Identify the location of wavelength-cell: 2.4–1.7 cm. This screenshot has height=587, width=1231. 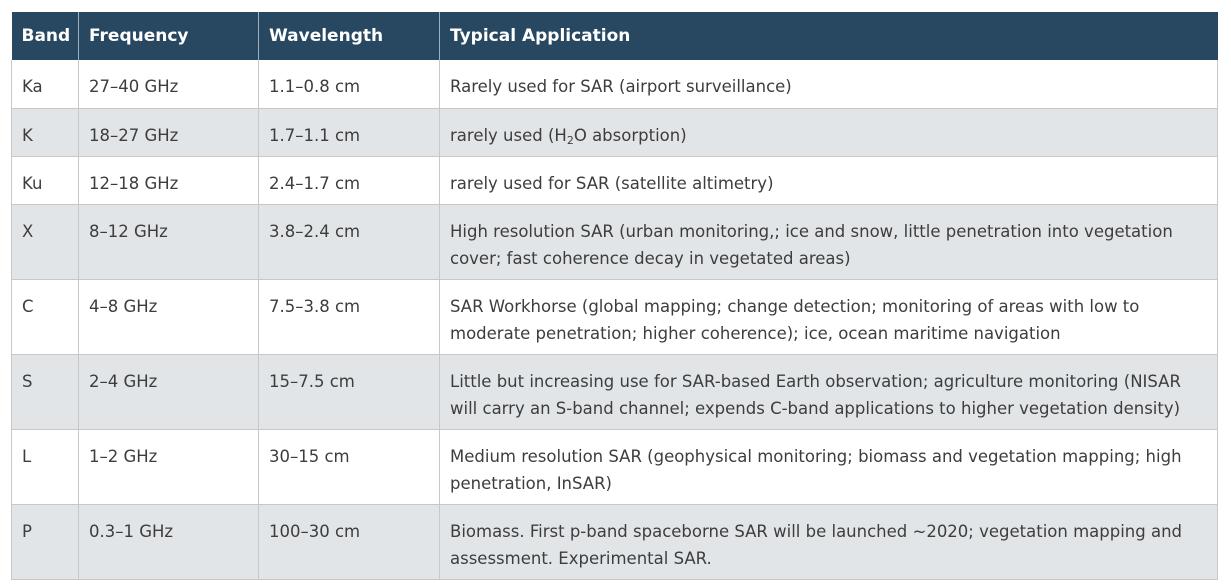
(349, 180).